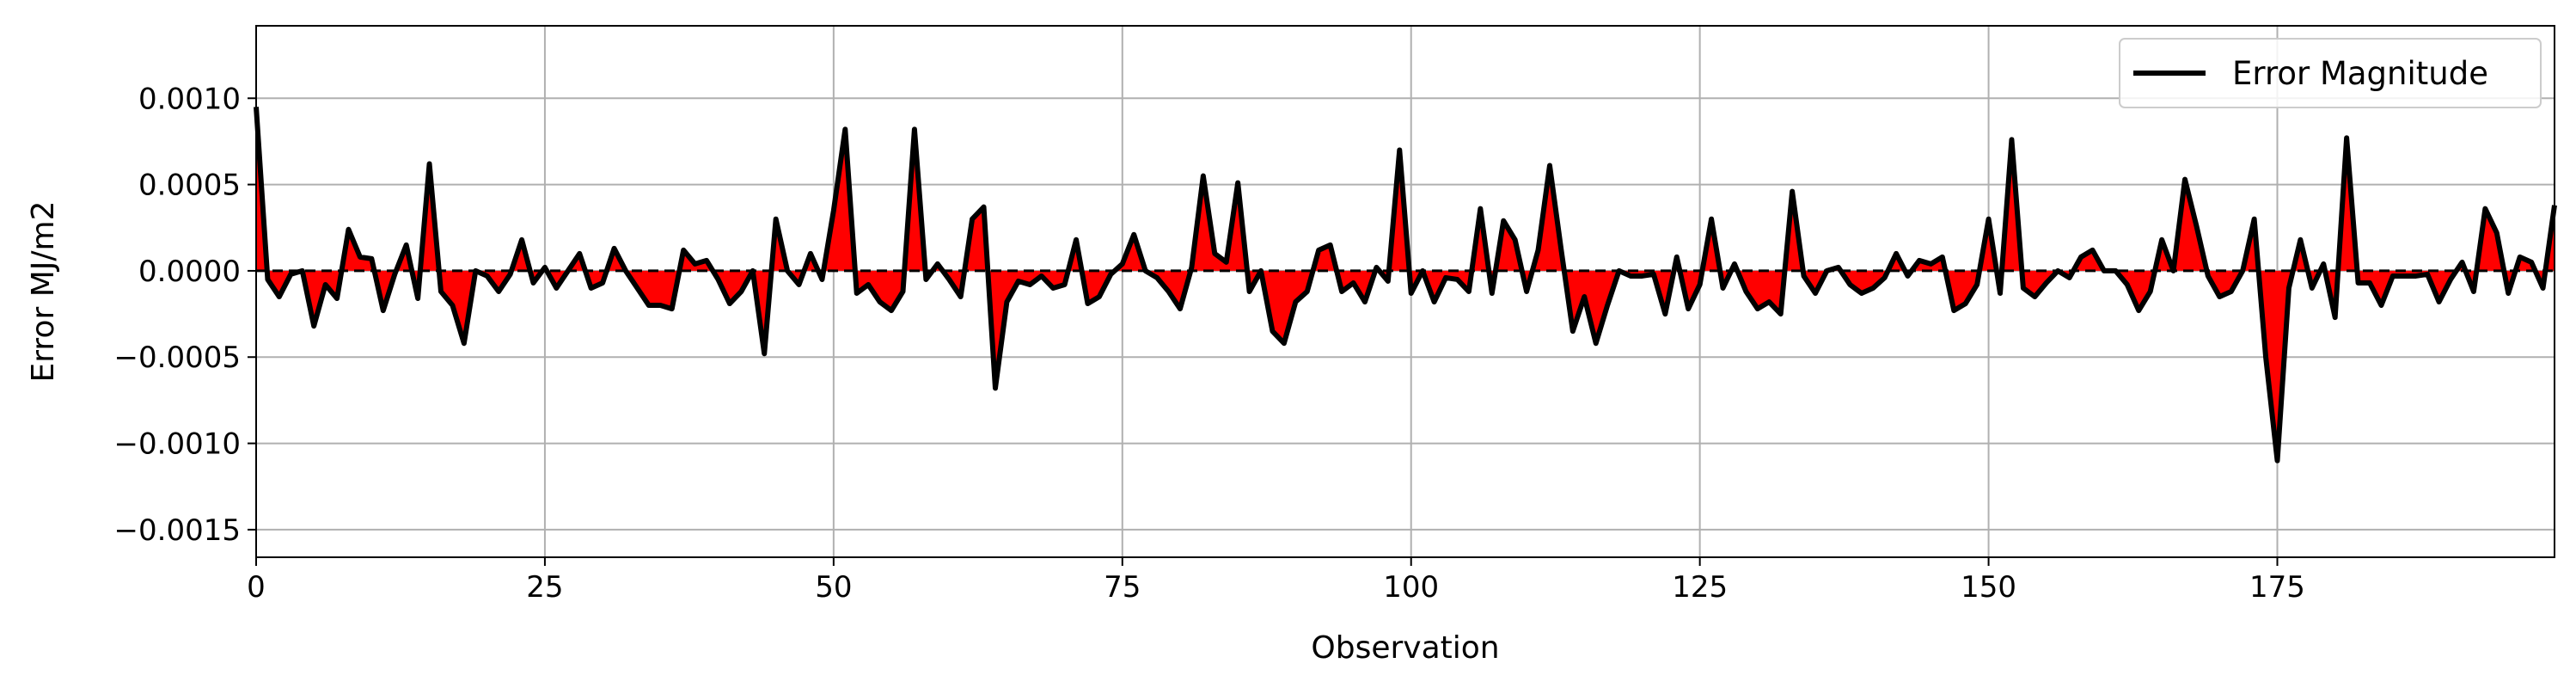  Describe the element at coordinates (189, 272) in the screenshot. I see `y-tick-label: 0.0000` at that location.